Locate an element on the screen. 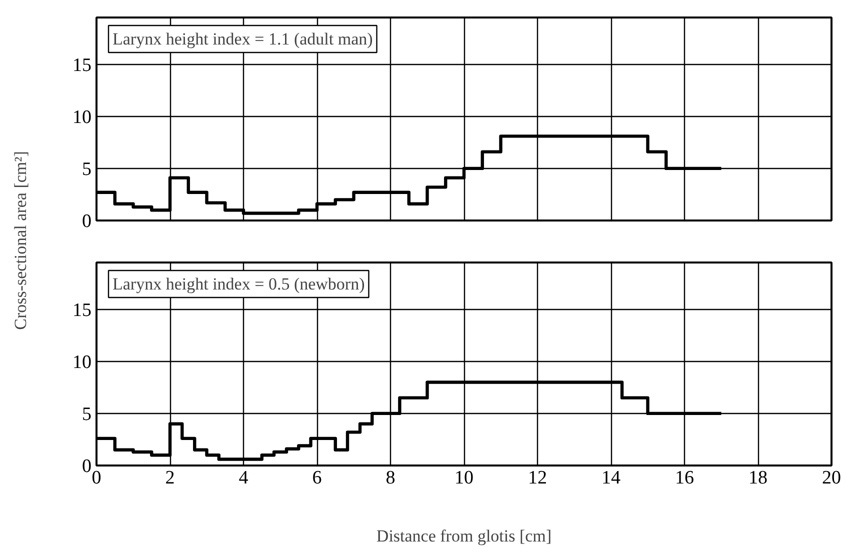 Image resolution: width=847 pixels, height=557 pixels. x-tick-label: 8 is located at coordinates (391, 478).